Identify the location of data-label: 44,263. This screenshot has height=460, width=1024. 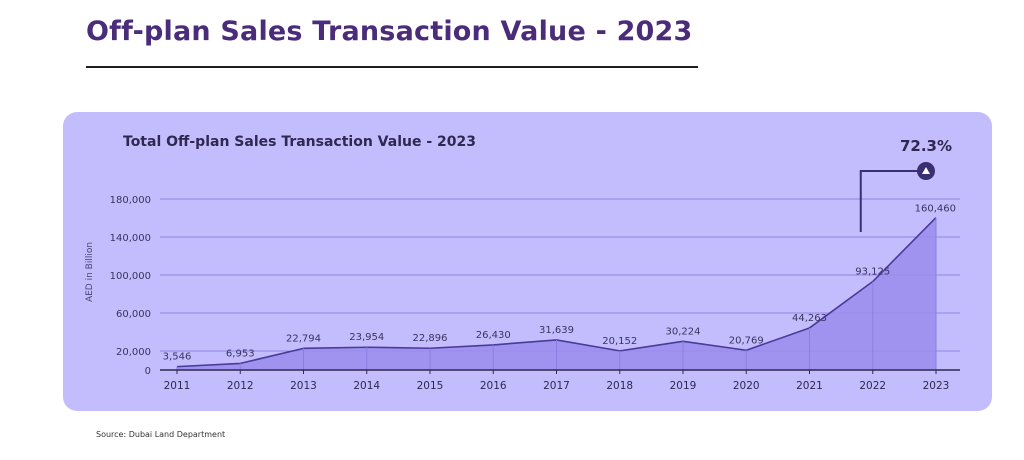
(809, 318).